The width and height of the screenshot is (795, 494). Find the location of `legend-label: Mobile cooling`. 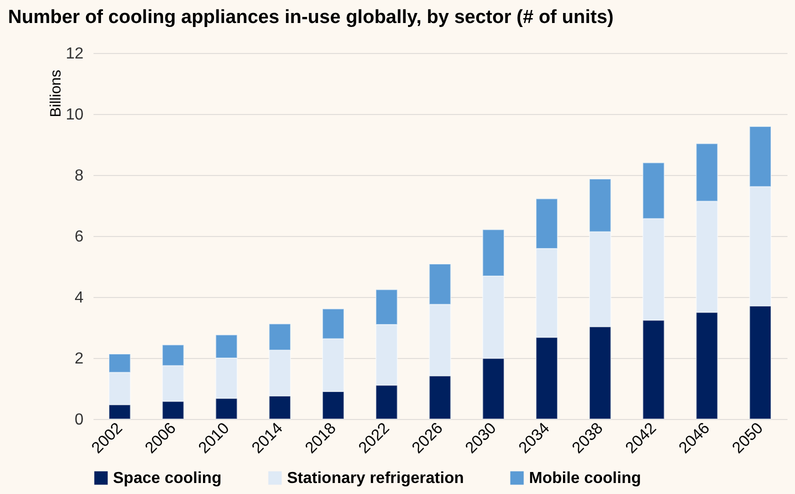

legend-label: Mobile cooling is located at coordinates (585, 478).